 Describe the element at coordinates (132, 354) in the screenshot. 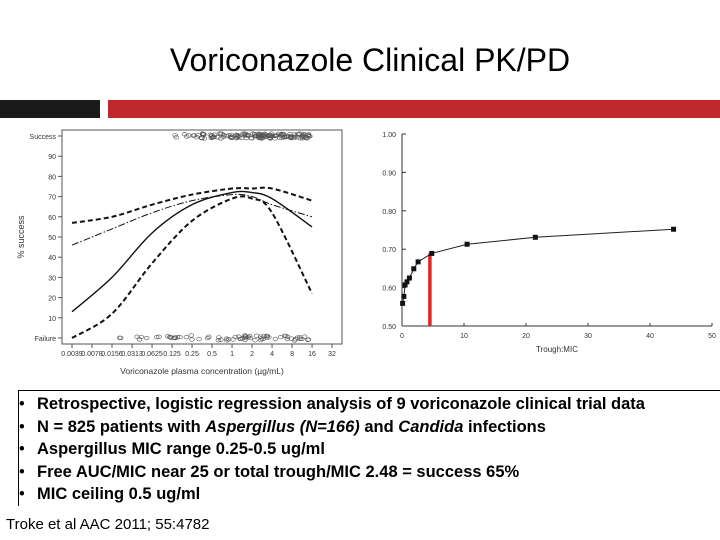

I see `x-tick-label: 0.0313` at that location.